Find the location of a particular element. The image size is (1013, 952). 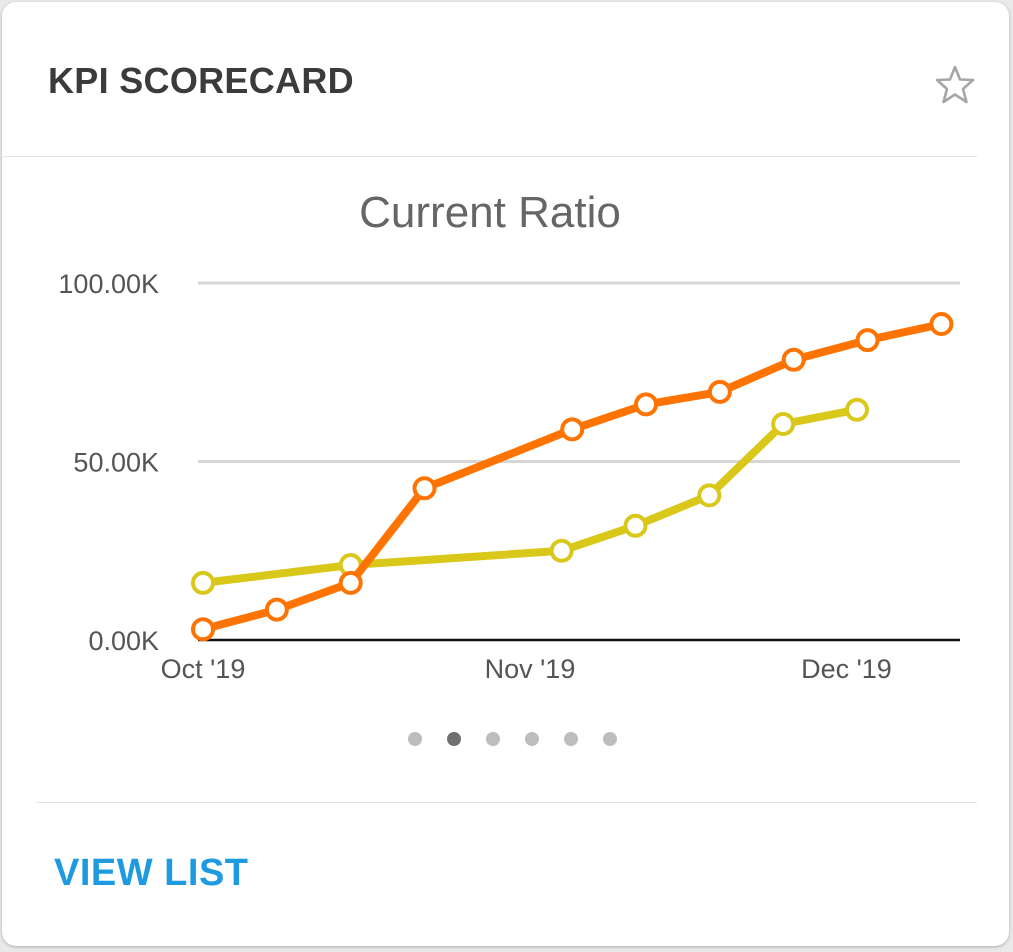

view-list-link: VIEW LIST is located at coordinates (151, 873).